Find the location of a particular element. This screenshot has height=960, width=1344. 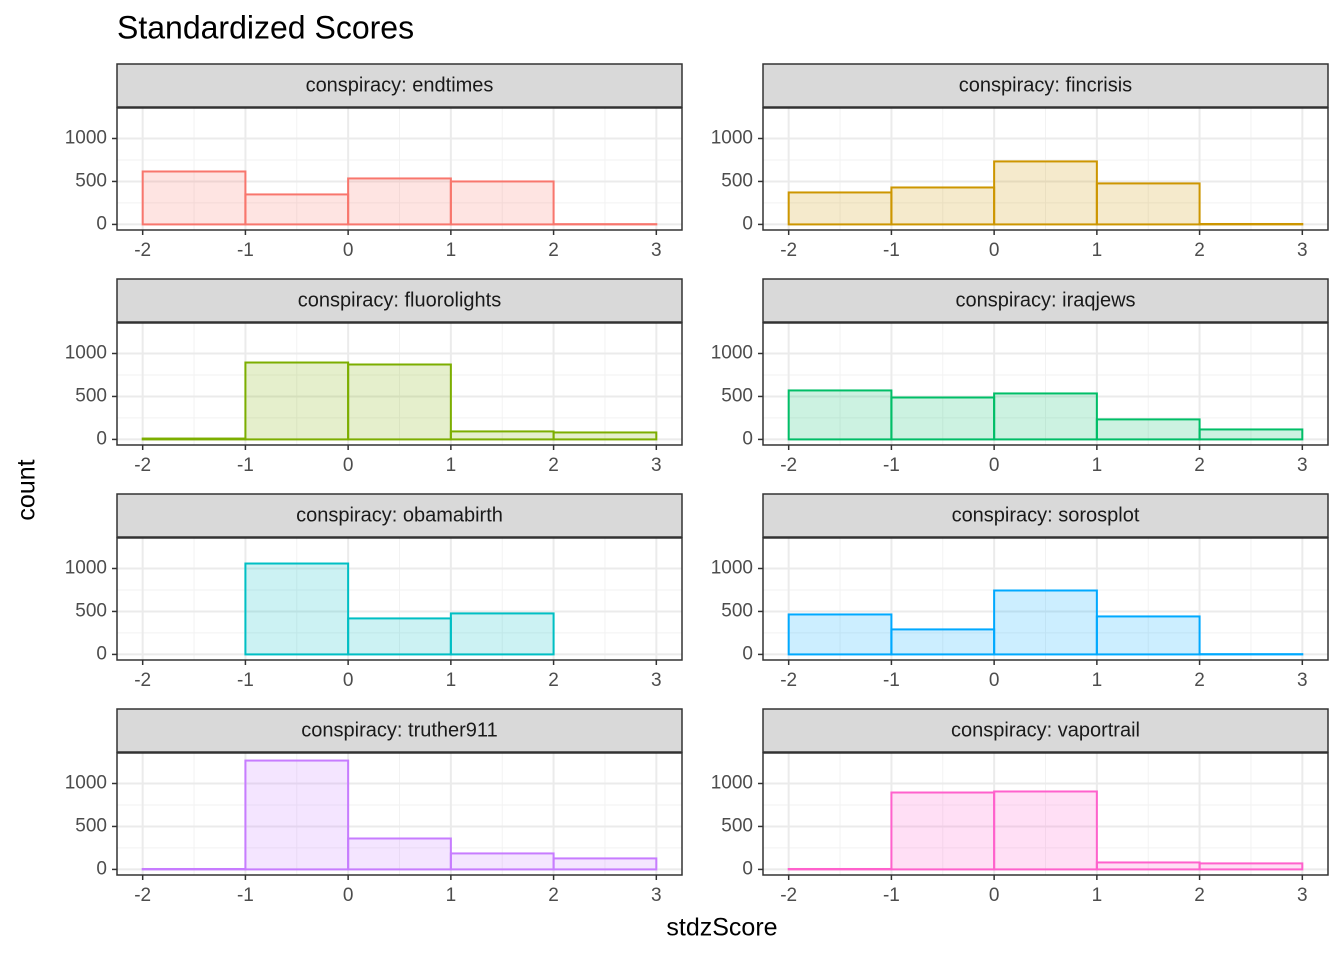

strip-label: conspiracy: vaportrail is located at coordinates (1045, 730).